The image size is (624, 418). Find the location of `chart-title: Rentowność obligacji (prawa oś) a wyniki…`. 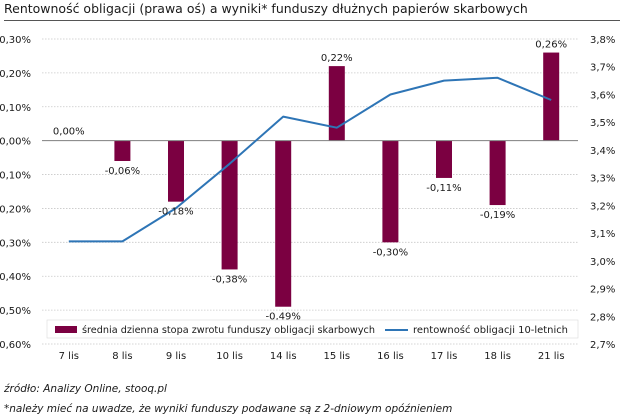

chart-title: Rentowność obligacji (prawa oś) a wyniki… is located at coordinates (312, 10).